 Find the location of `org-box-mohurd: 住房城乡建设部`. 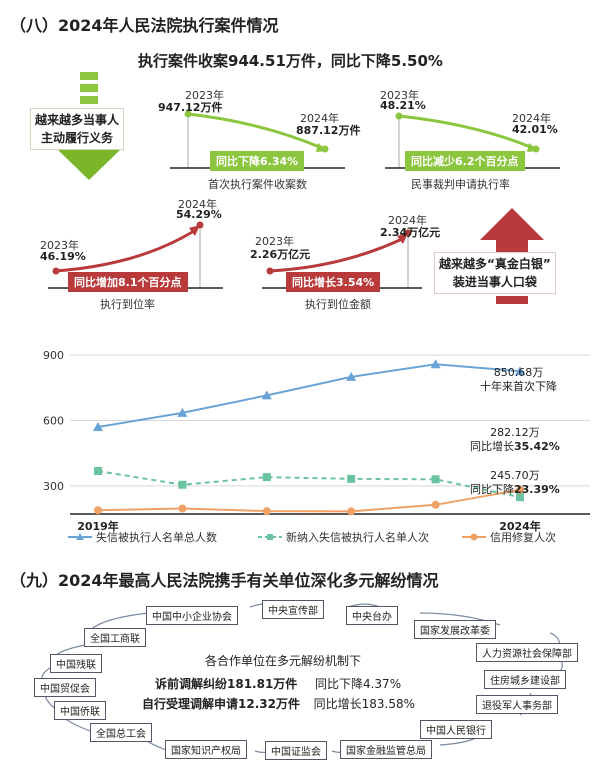

org-box-mohurd: 住房城乡建设部 is located at coordinates (525, 679).